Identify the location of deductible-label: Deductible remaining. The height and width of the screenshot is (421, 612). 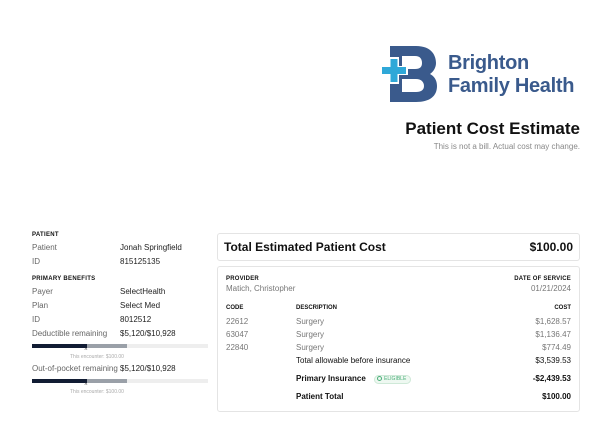
(70, 333).